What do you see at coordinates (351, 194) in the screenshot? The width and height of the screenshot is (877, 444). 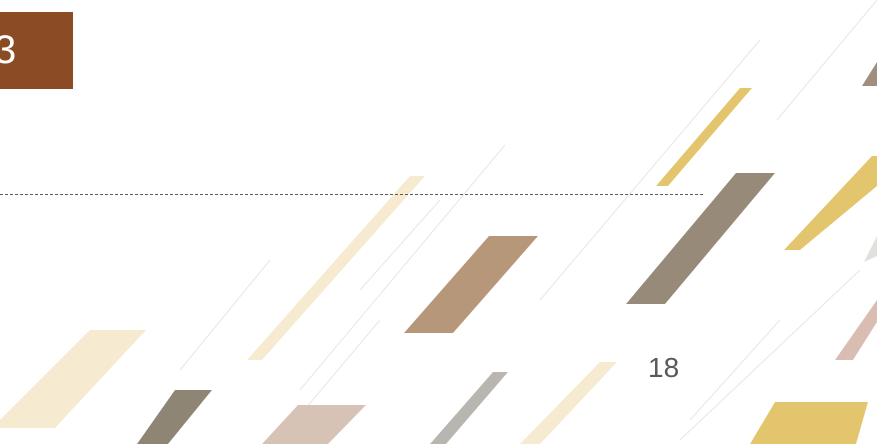 I see `dashed-divider` at bounding box center [351, 194].